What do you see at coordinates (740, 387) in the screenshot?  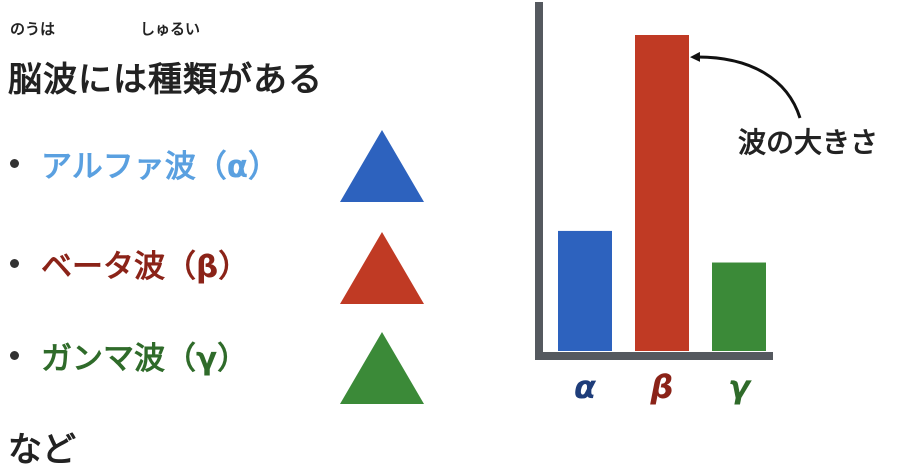 I see `category-label-gamma: γ` at bounding box center [740, 387].